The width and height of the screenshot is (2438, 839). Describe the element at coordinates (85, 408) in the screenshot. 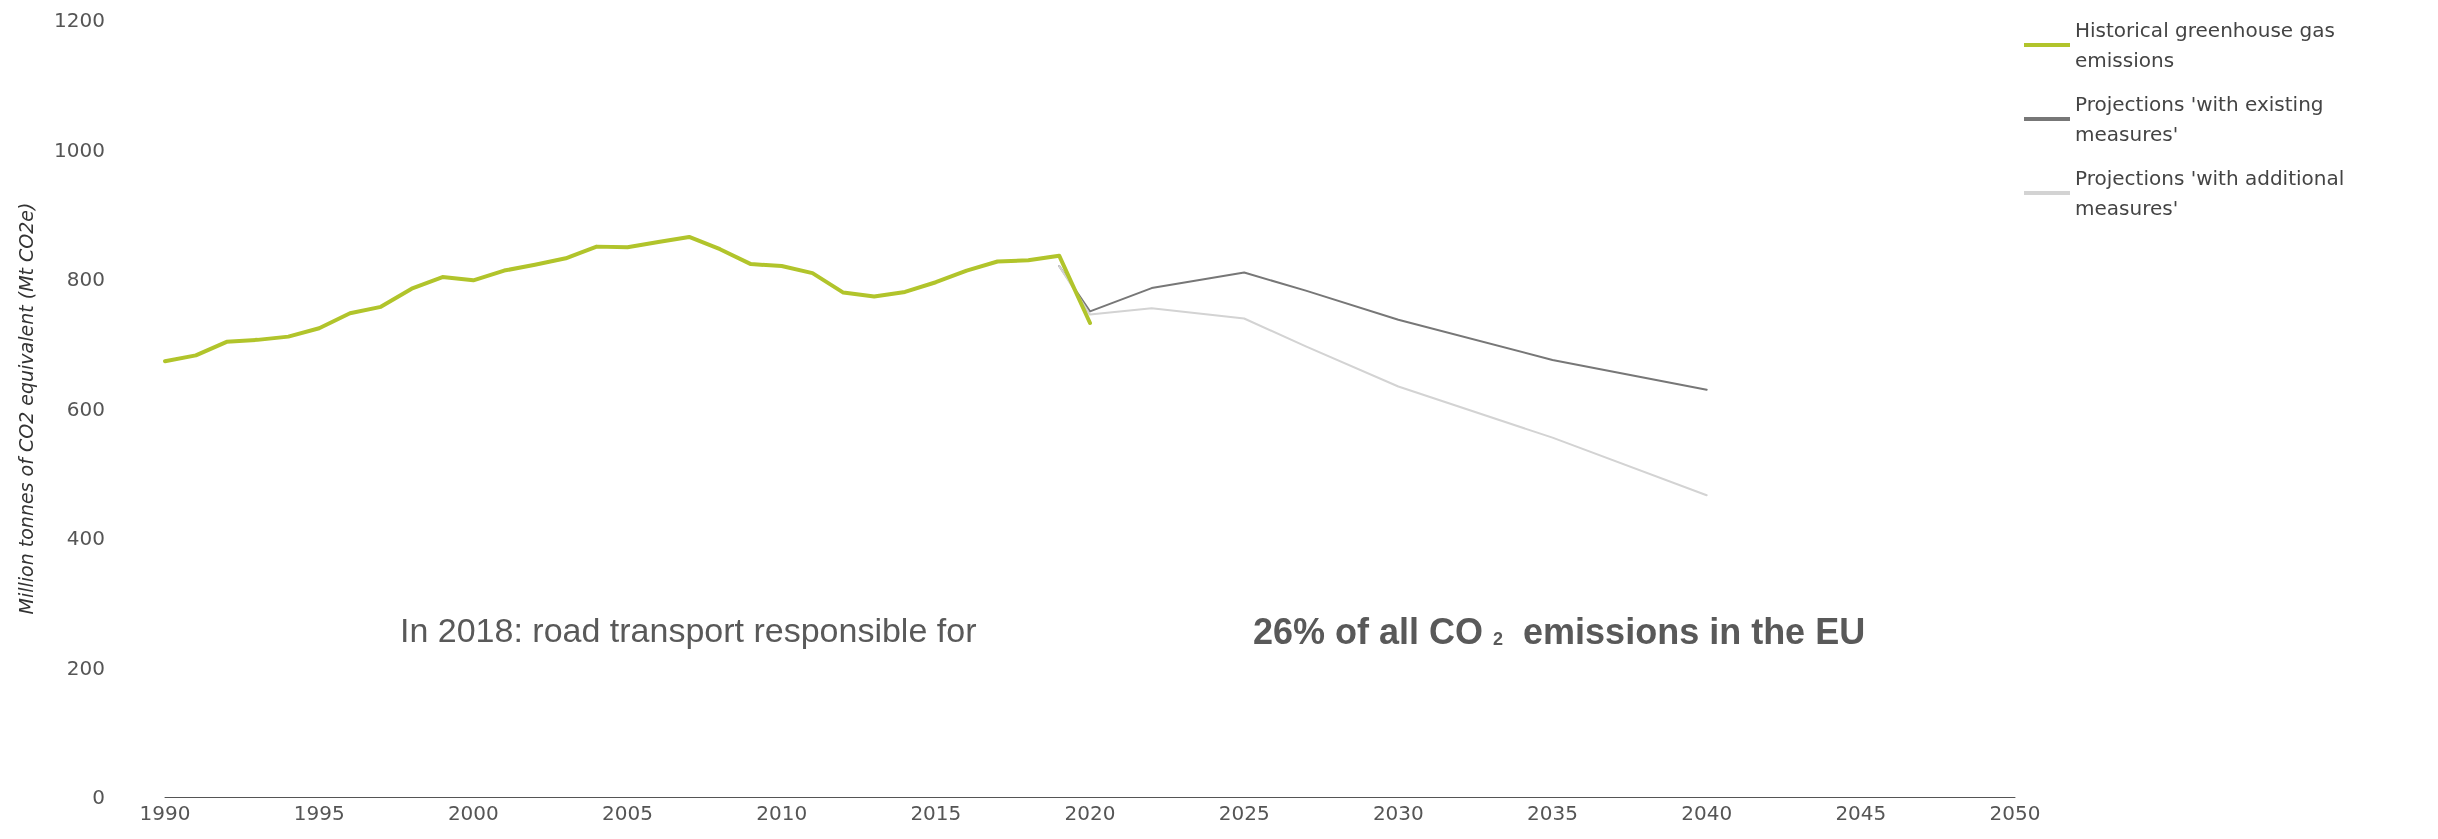

I see `y-tick-label: 600` at that location.